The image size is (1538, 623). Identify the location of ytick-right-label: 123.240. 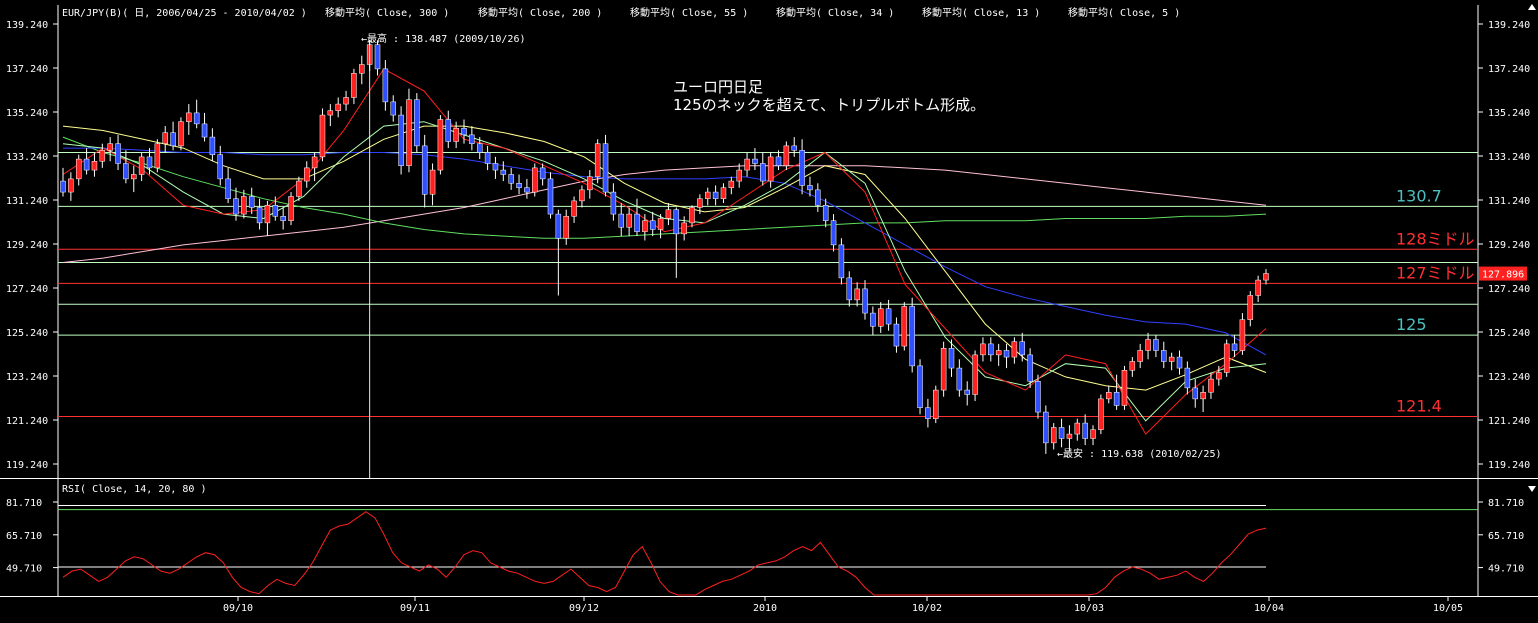
(1509, 377).